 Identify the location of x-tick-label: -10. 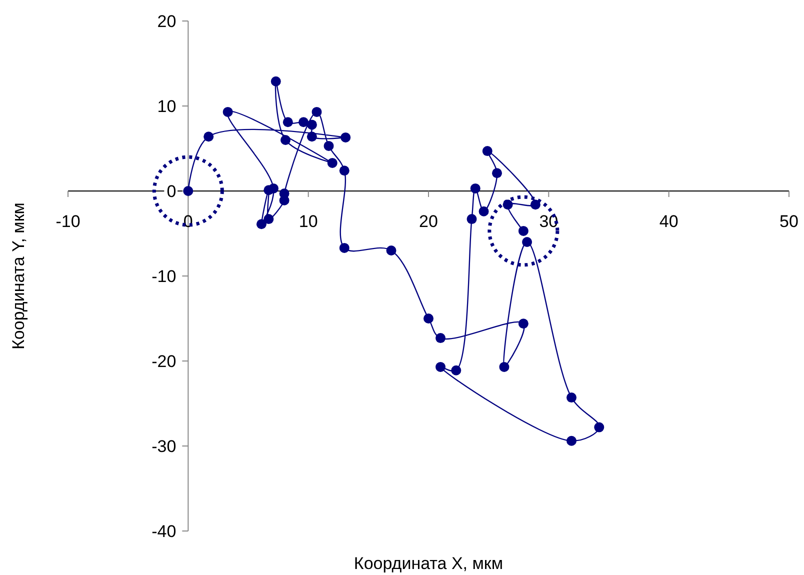
(68, 221).